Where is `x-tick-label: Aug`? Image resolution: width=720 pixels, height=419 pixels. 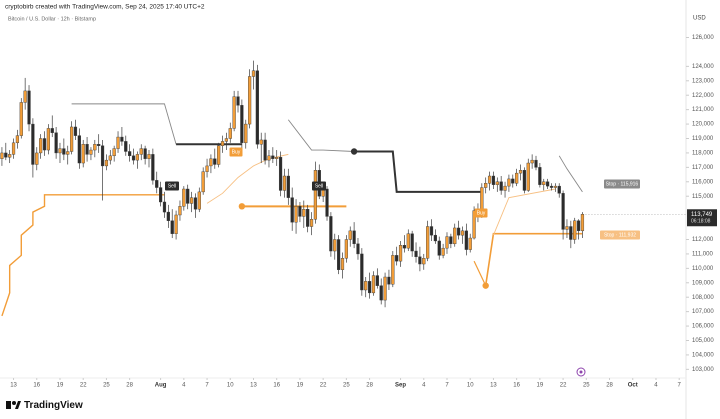 x-tick-label: Aug is located at coordinates (161, 386).